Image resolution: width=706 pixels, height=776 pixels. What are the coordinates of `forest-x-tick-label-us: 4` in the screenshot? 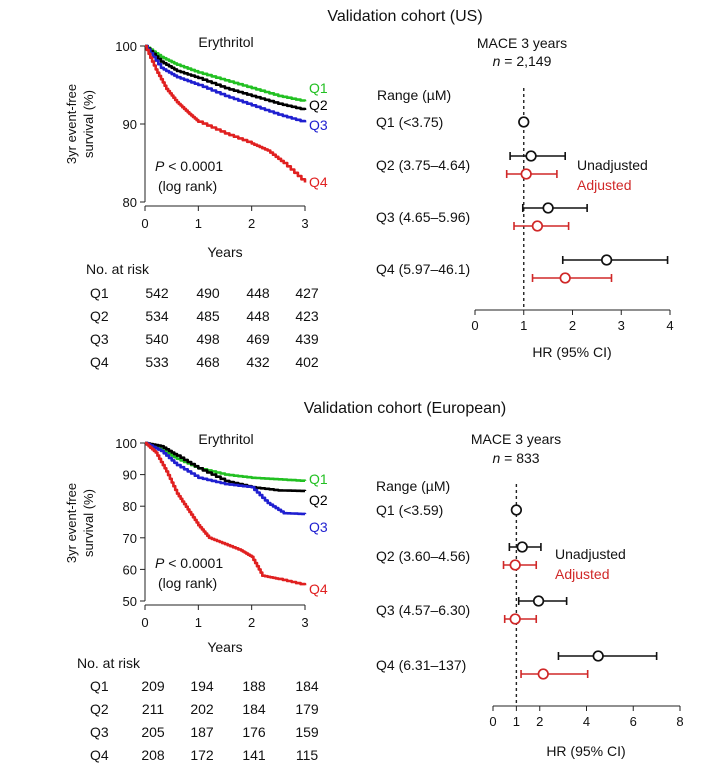 It's located at (669, 325).